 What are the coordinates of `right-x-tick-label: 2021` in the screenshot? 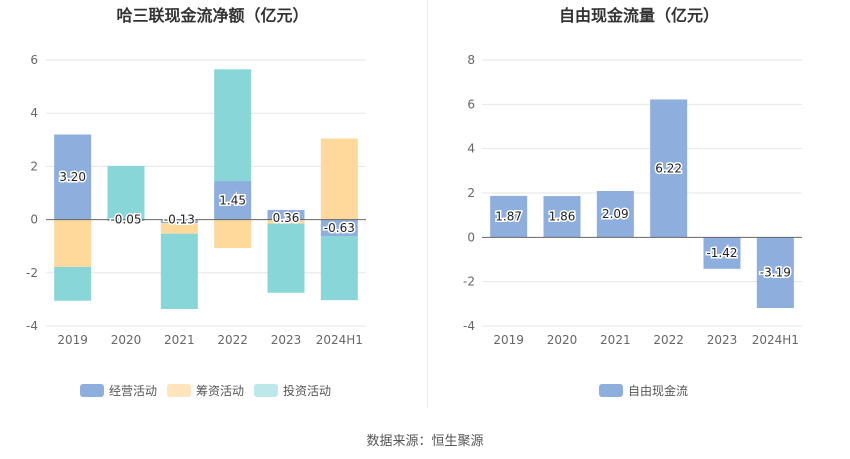 It's located at (615, 340).